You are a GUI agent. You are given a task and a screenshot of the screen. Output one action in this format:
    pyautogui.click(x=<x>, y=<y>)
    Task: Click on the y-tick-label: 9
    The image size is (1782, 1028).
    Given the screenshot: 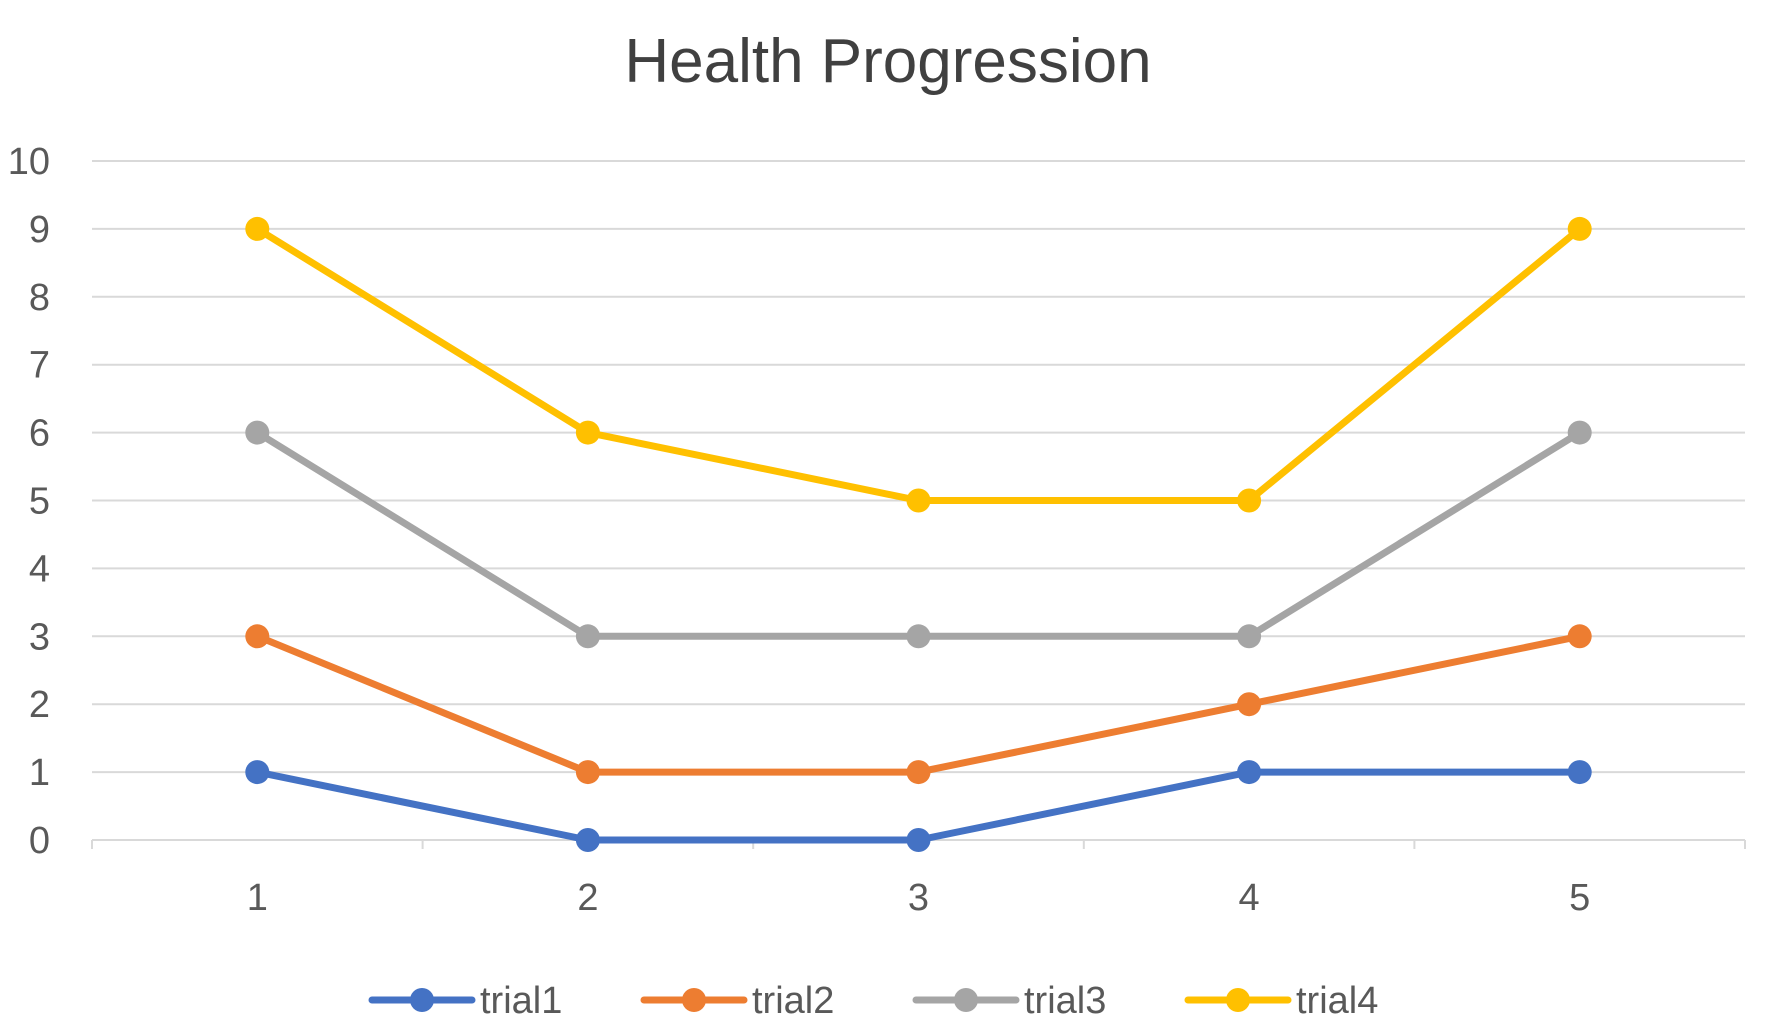 What is the action you would take?
    pyautogui.click(x=39, y=230)
    